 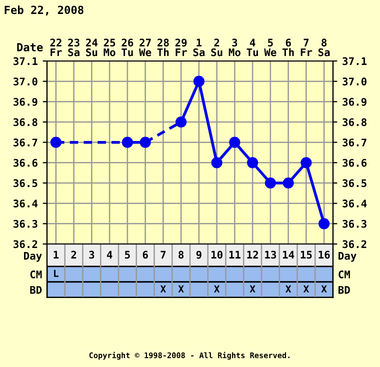 I want to click on x-tick-label: 3, so click(x=91, y=254).